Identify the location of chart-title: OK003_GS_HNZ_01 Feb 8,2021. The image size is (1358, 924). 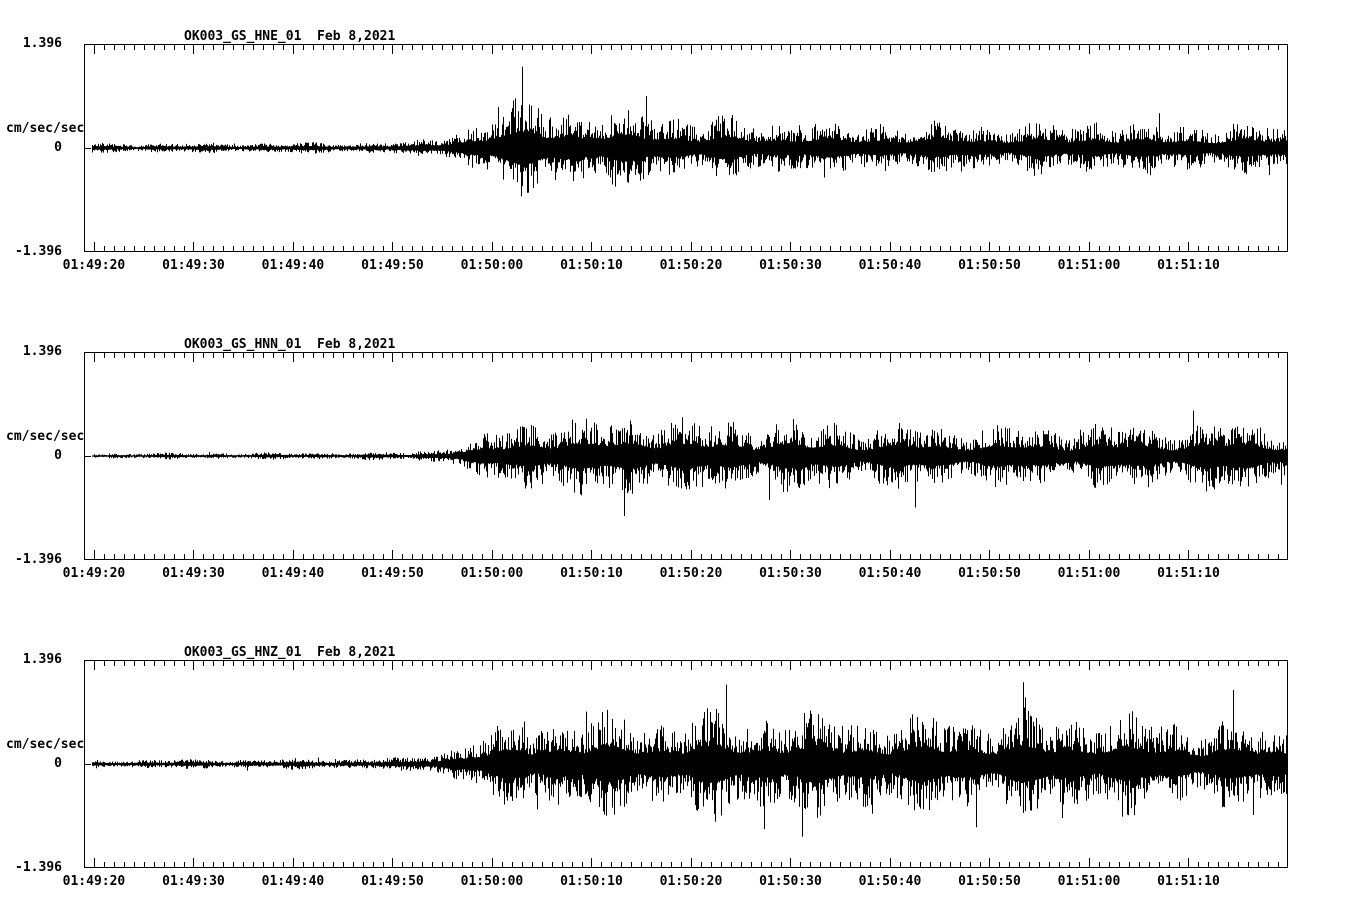
(290, 652).